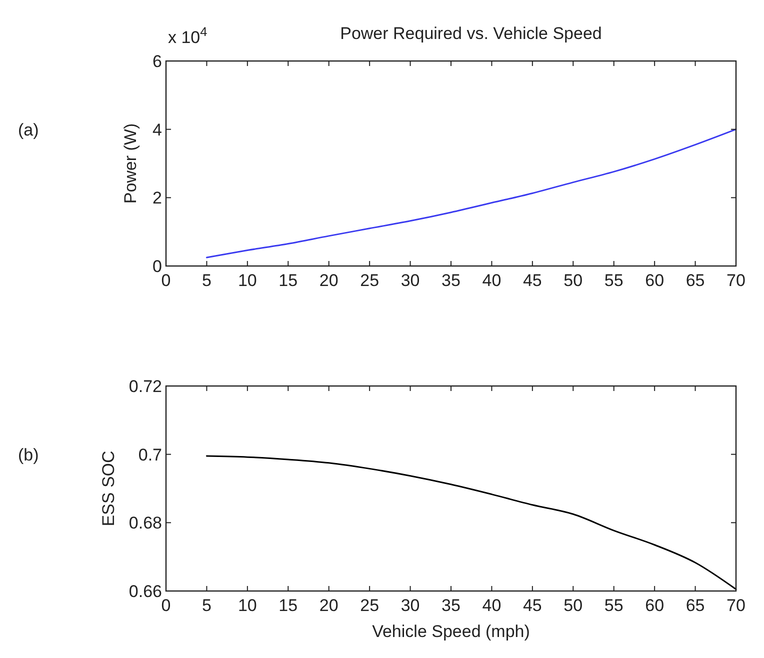  Describe the element at coordinates (28, 130) in the screenshot. I see `text: (a)` at that location.